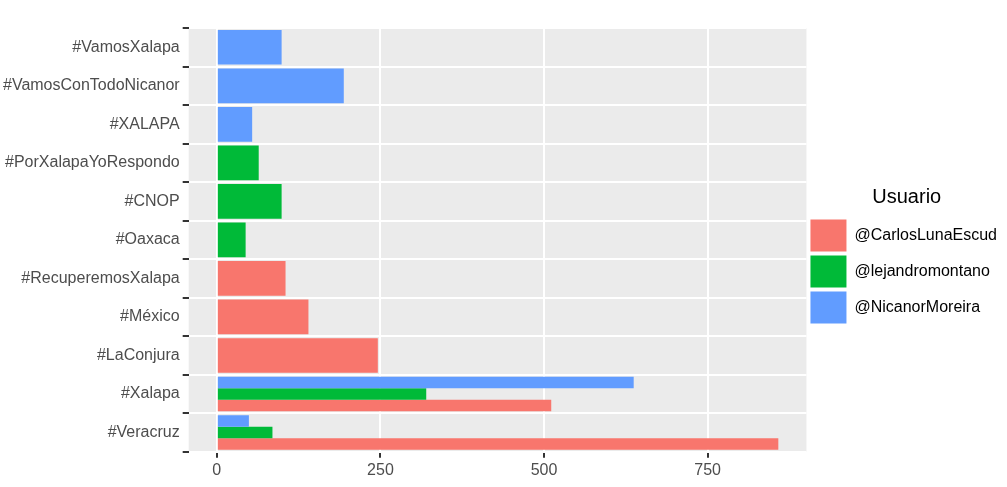  Describe the element at coordinates (544, 469) in the screenshot. I see `x-tick-label: 500` at that location.